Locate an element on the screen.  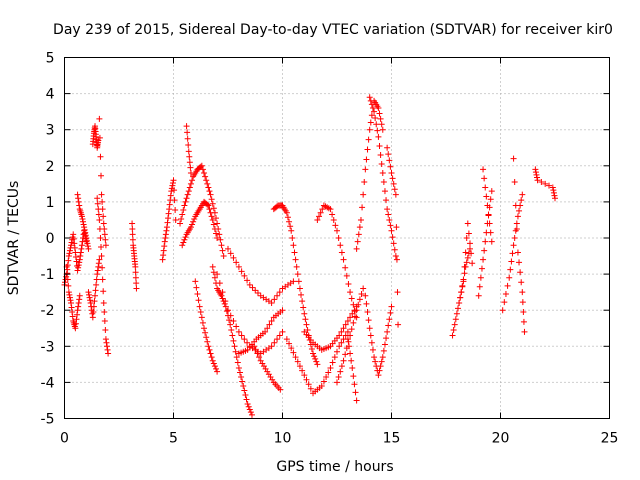
x-tick-label: 25 is located at coordinates (610, 439).